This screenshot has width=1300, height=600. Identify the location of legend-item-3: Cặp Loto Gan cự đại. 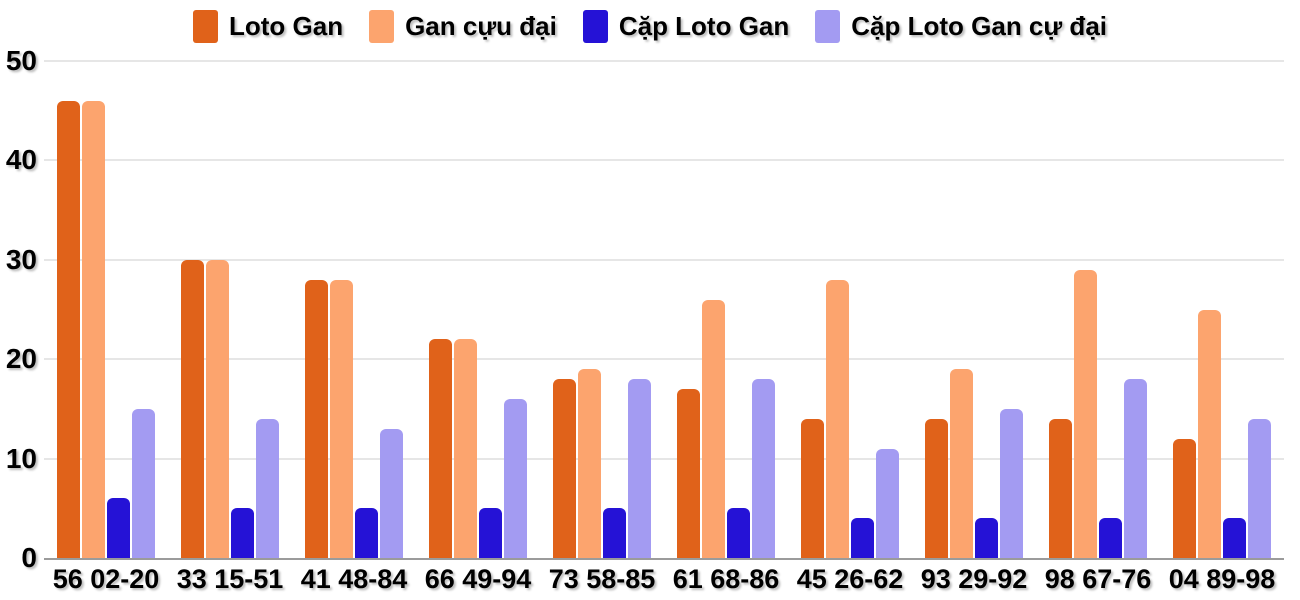
(961, 26).